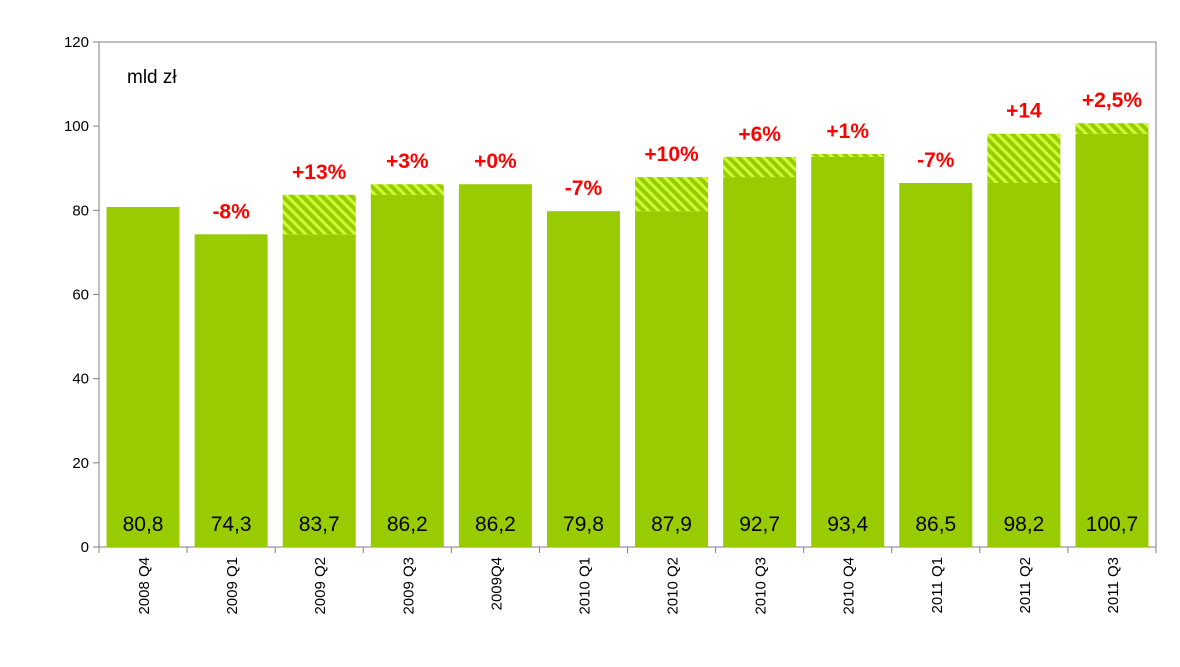  Describe the element at coordinates (495, 161) in the screenshot. I see `change-label: +0%` at that location.